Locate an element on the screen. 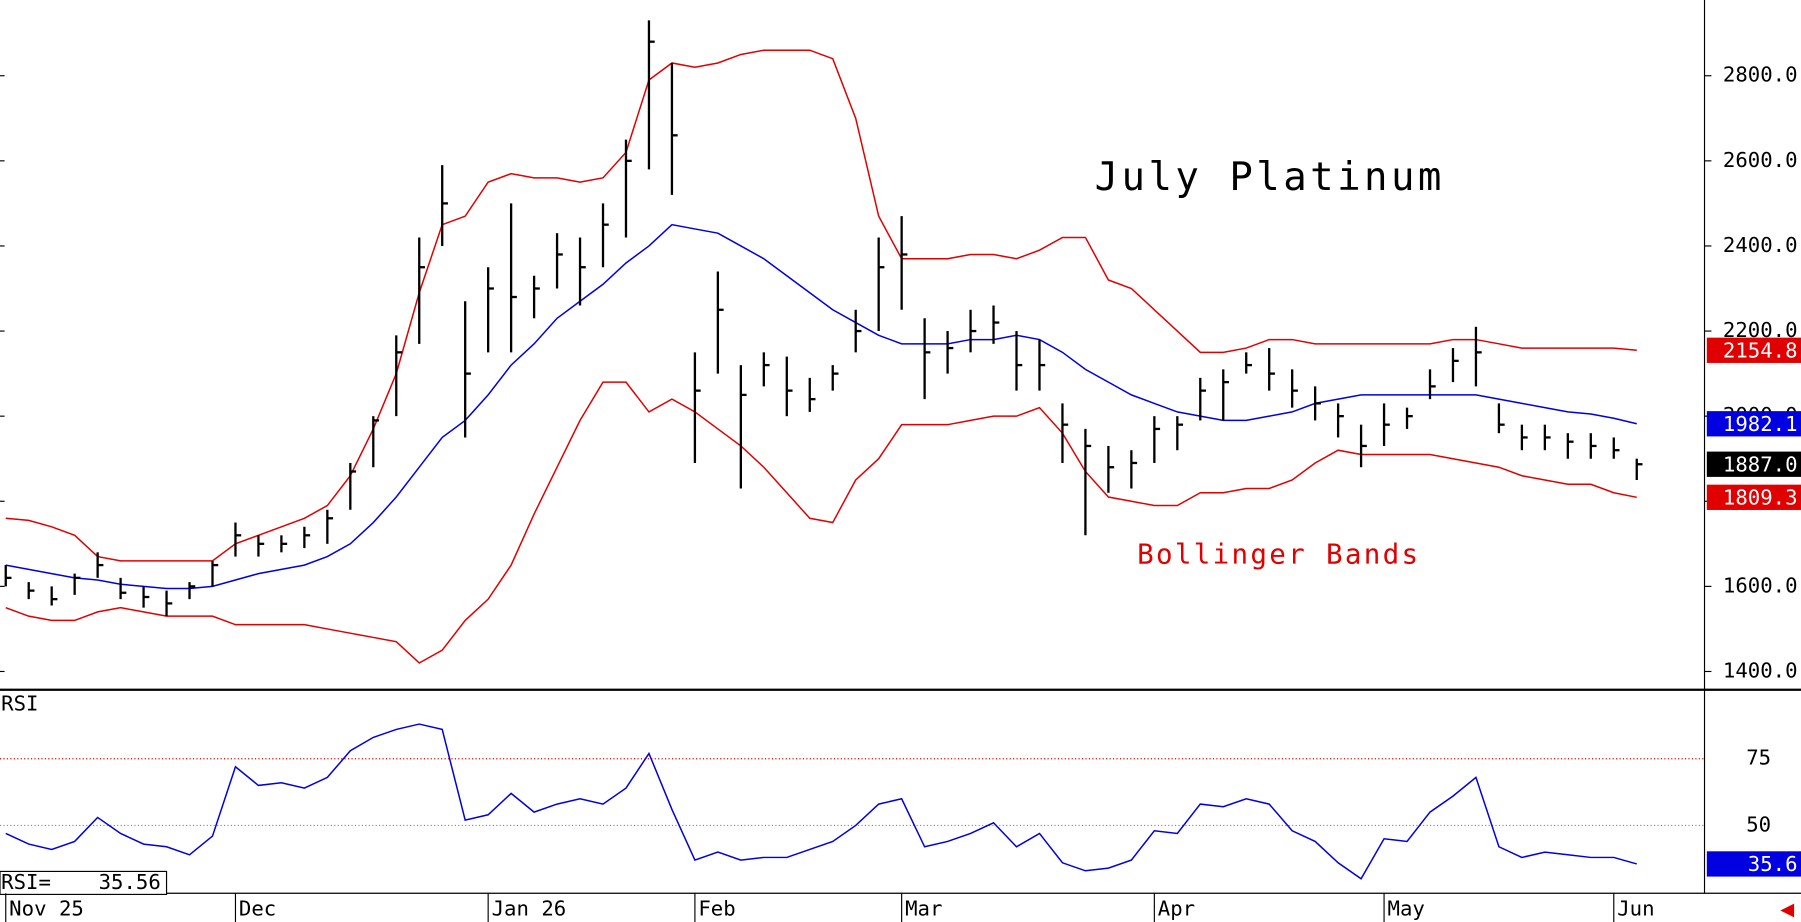 The image size is (1801, 922). readout-box is located at coordinates (84, 882).